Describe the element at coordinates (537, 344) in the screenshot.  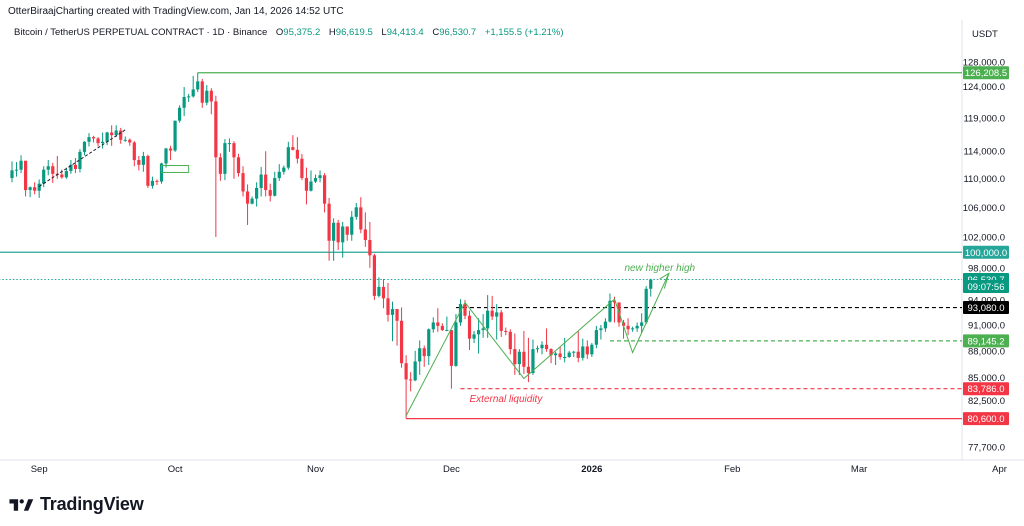
I see `zigzag-path` at that location.